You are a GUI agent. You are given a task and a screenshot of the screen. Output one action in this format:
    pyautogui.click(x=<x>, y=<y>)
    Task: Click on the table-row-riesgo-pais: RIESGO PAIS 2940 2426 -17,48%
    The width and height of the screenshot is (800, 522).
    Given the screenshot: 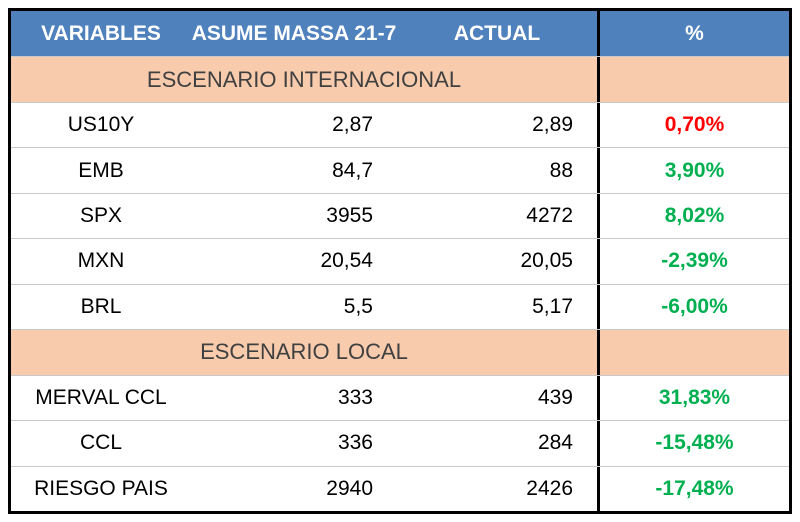 What is the action you would take?
    pyautogui.click(x=400, y=488)
    